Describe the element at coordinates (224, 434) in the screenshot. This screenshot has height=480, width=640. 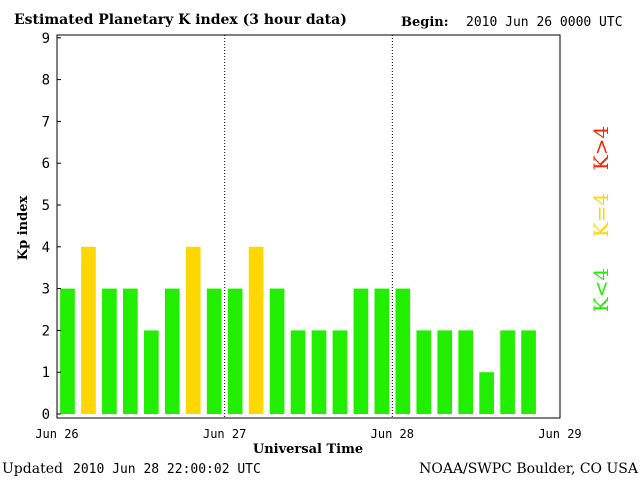
I see `x-tick-label: Jun 27` at that location.